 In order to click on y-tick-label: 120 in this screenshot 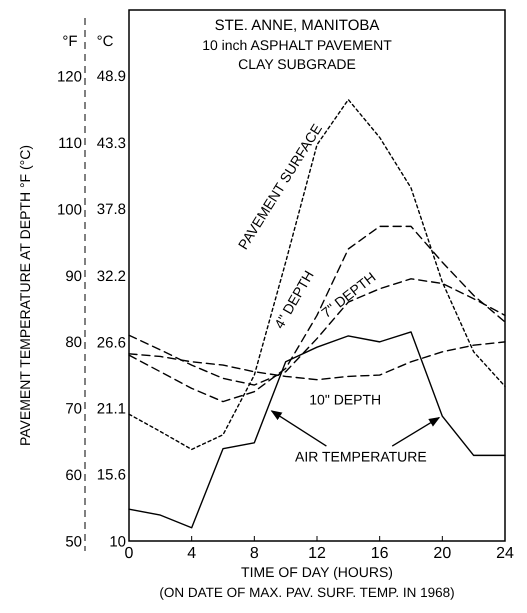, I will do `click(69, 77)`.